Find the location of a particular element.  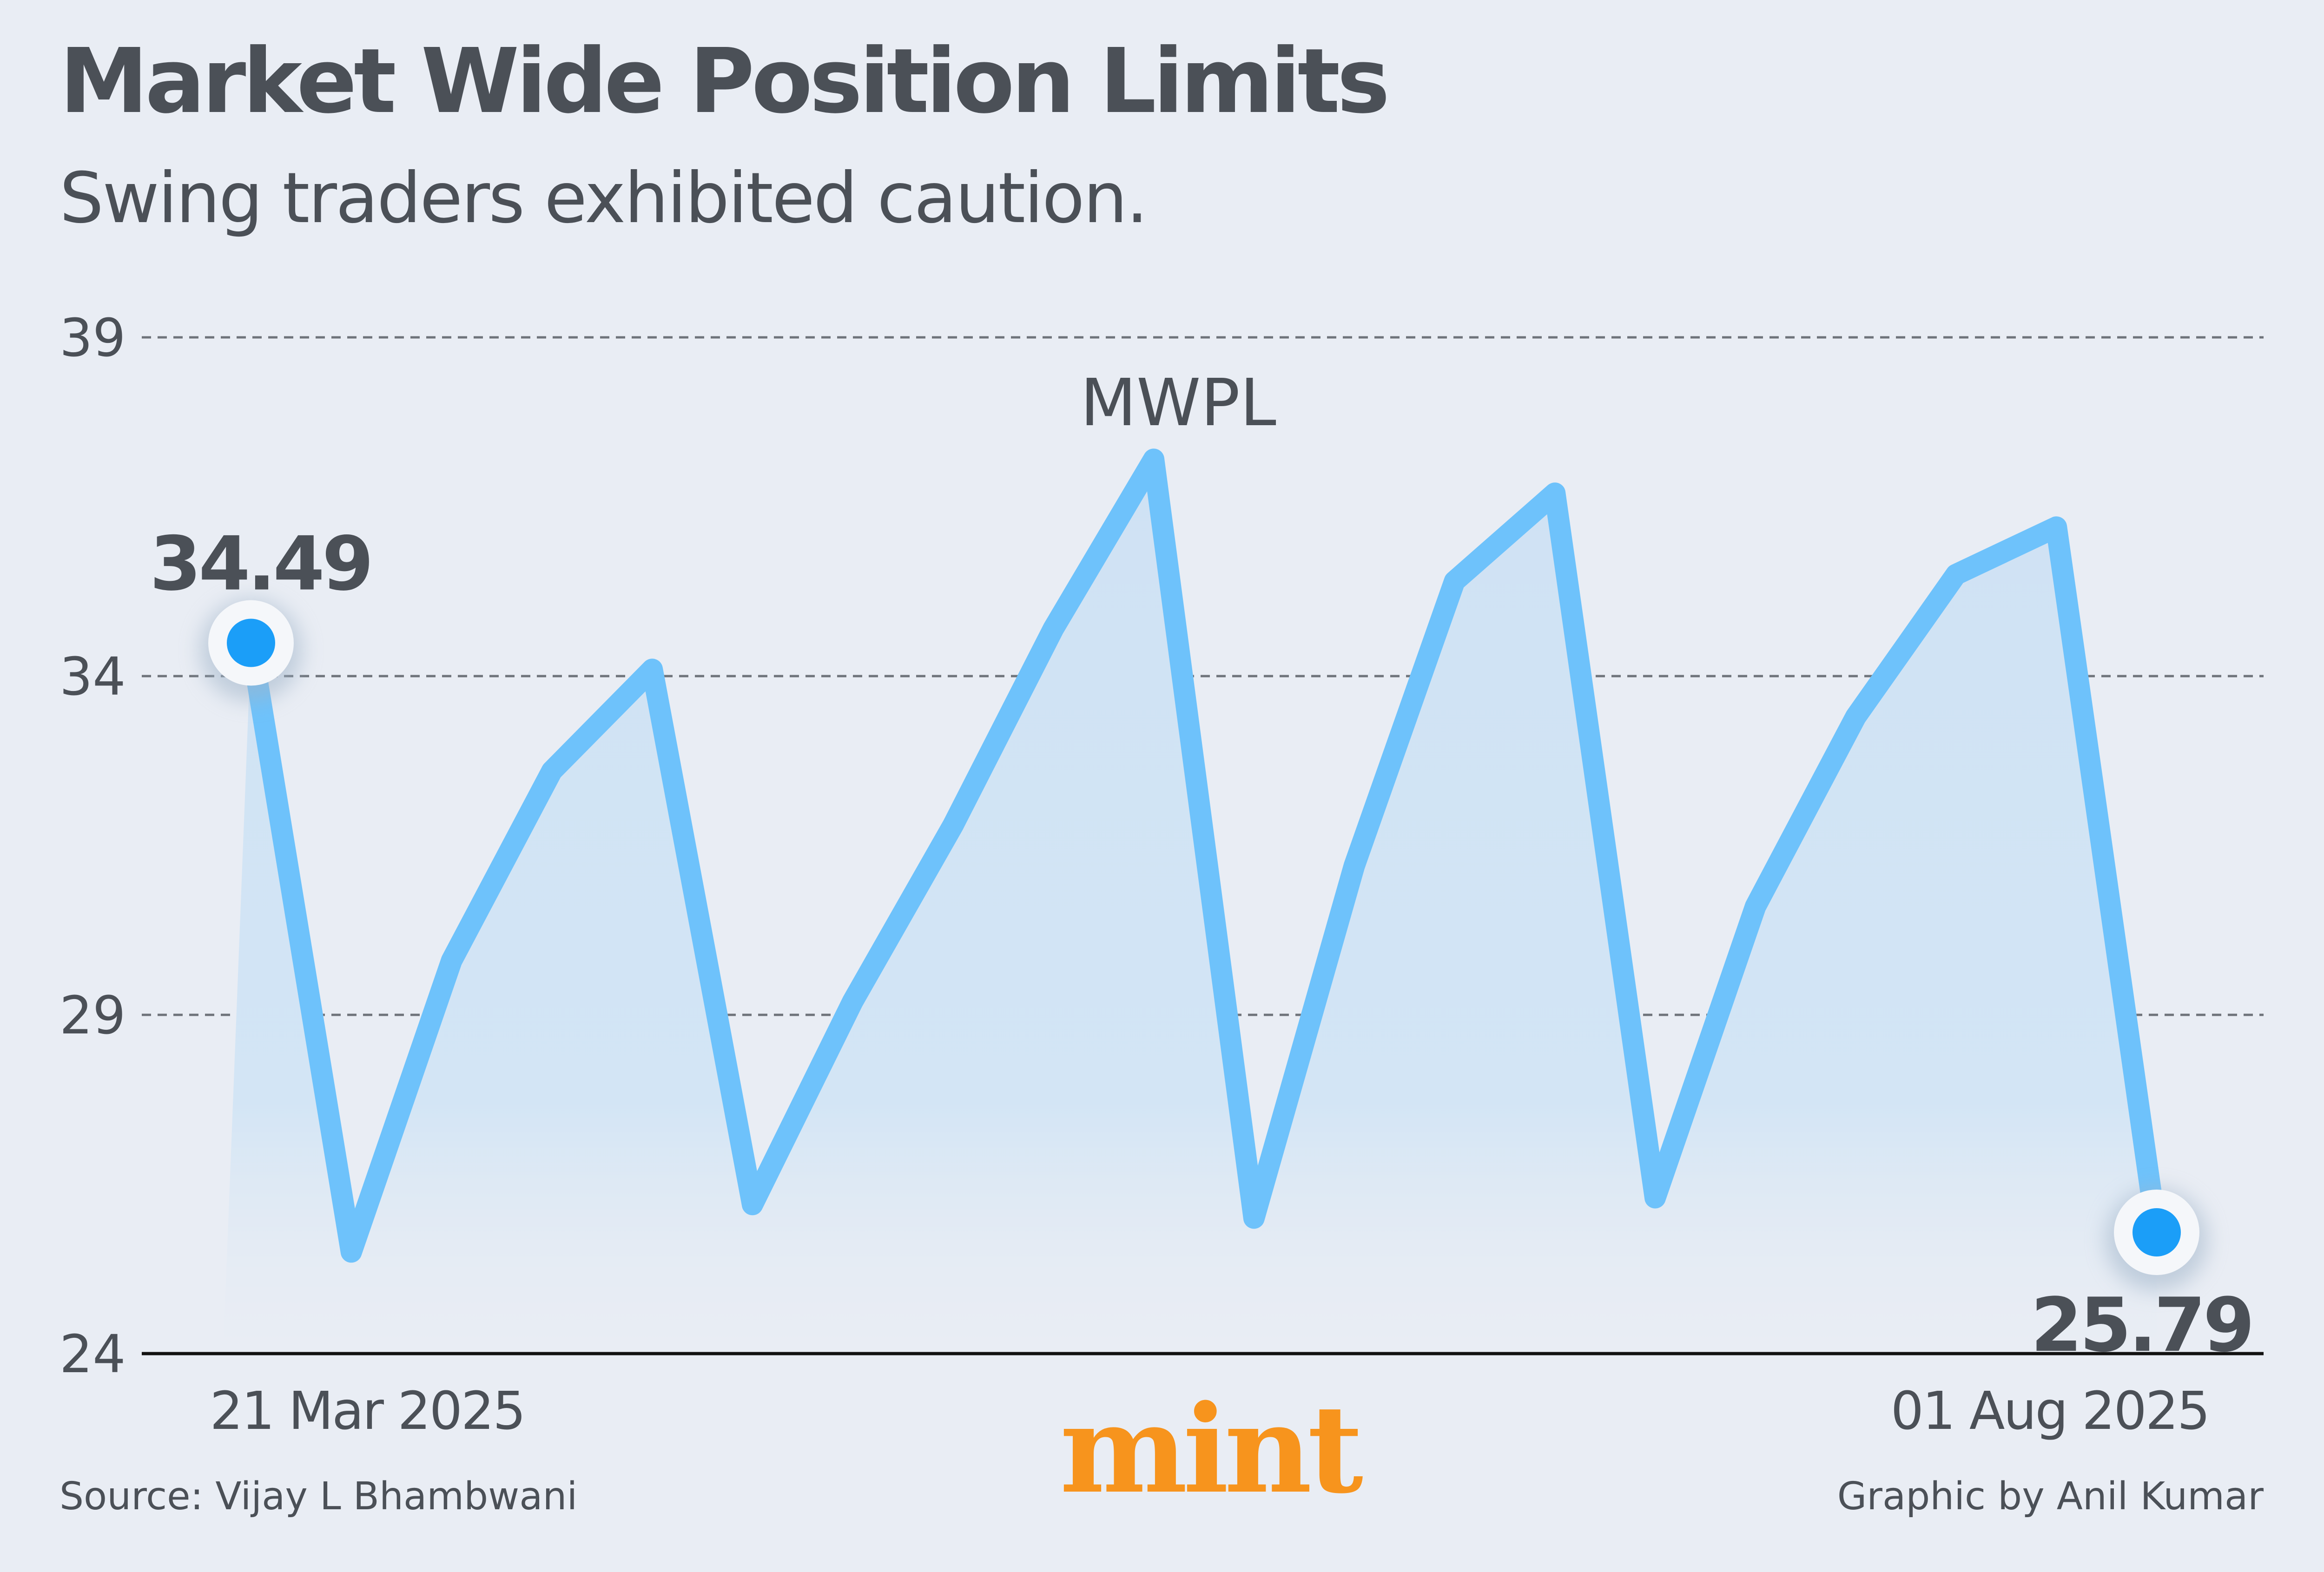

y-tick-label: 24 is located at coordinates (92, 1354).